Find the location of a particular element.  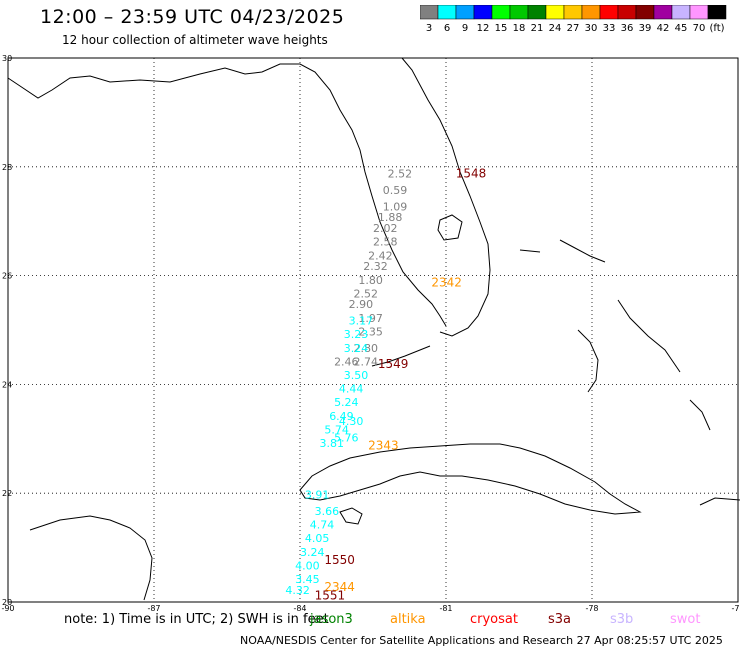

lat-tick-label: 28 is located at coordinates (7, 167).